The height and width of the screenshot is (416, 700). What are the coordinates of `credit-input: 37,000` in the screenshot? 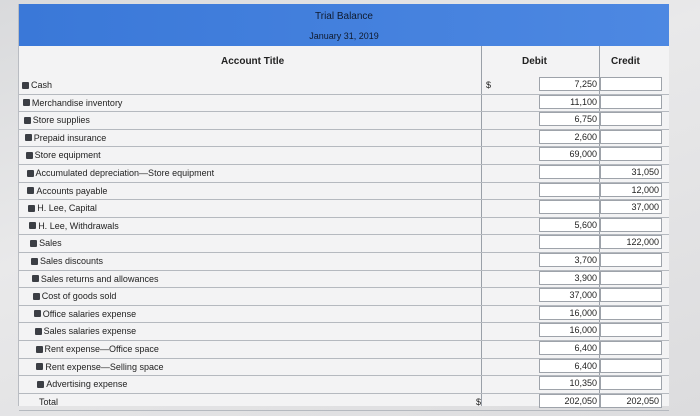 It's located at (631, 207).